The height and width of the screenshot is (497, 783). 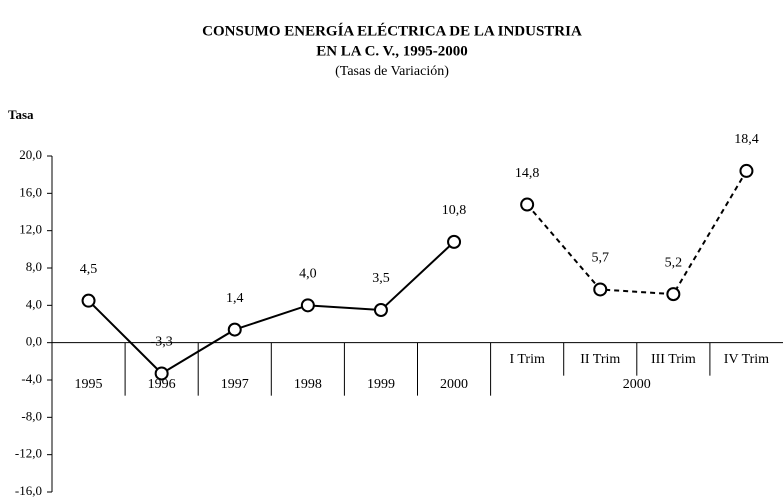 What do you see at coordinates (31, 415) in the screenshot?
I see `y-tick-label: -8,0` at bounding box center [31, 415].